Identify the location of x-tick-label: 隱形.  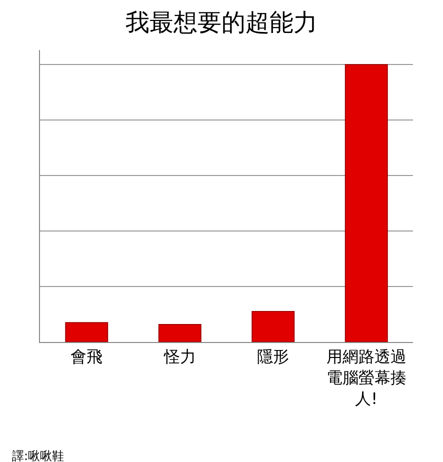
(273, 356).